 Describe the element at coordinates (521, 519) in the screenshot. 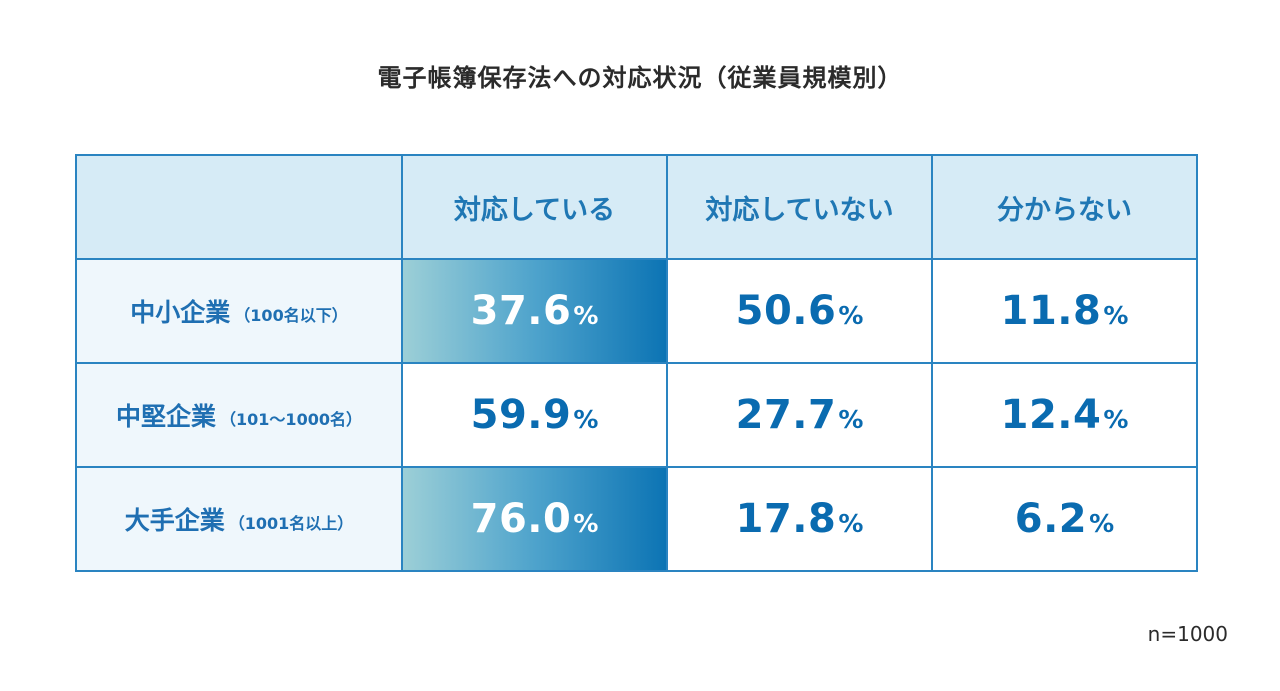

I see `value-label: 76.0` at that location.